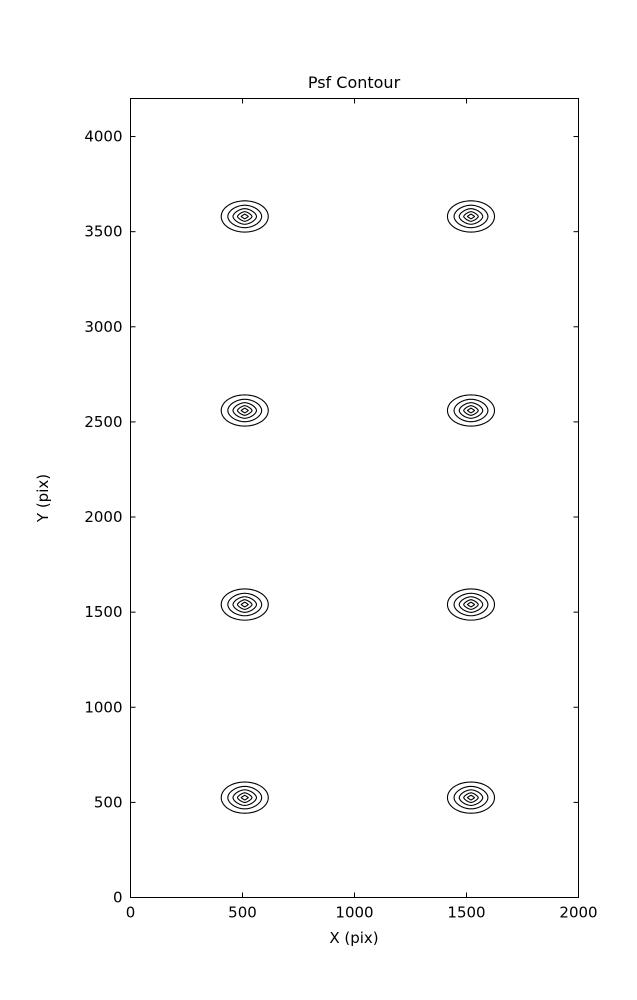  I want to click on chart-title: Psf Contour, so click(354, 82).